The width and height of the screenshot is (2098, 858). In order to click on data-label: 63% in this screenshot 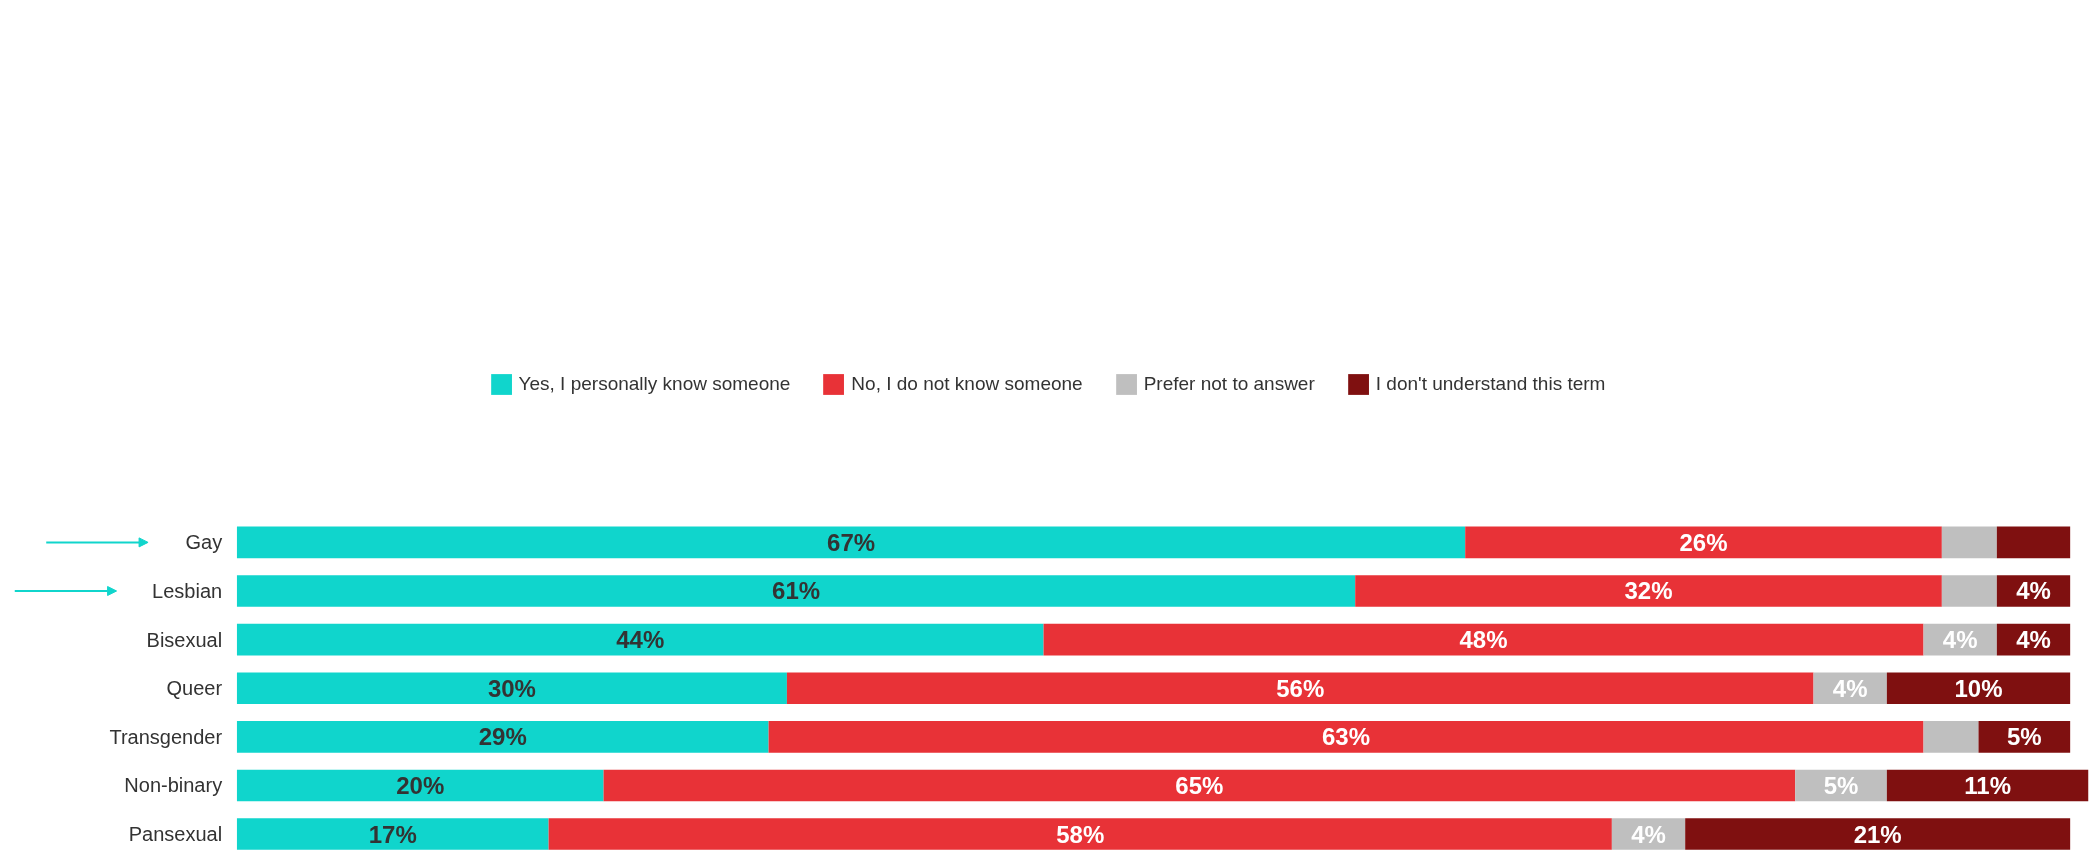, I will do `click(1346, 737)`.